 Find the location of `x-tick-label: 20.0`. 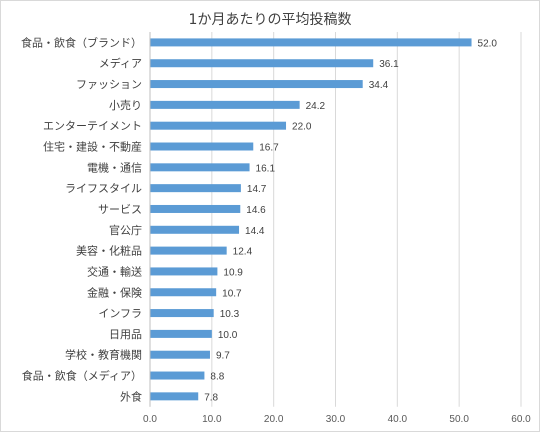

x-tick-label: 20.0 is located at coordinates (274, 419).